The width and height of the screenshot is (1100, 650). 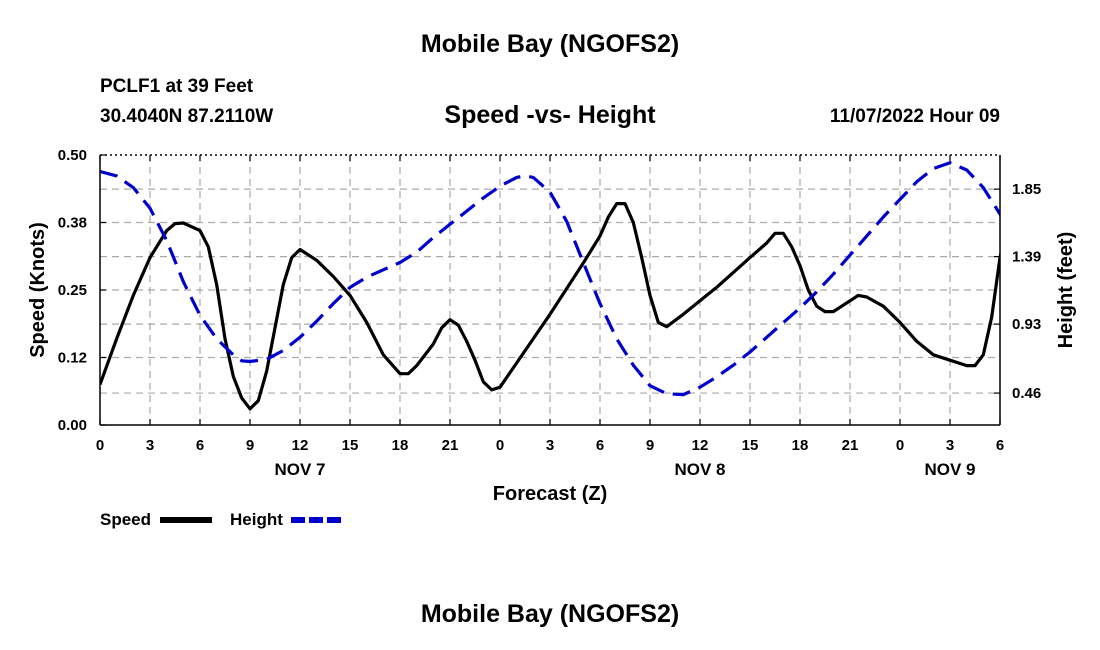 What do you see at coordinates (550, 115) in the screenshot?
I see `chart-title: Speed -vs- Height` at bounding box center [550, 115].